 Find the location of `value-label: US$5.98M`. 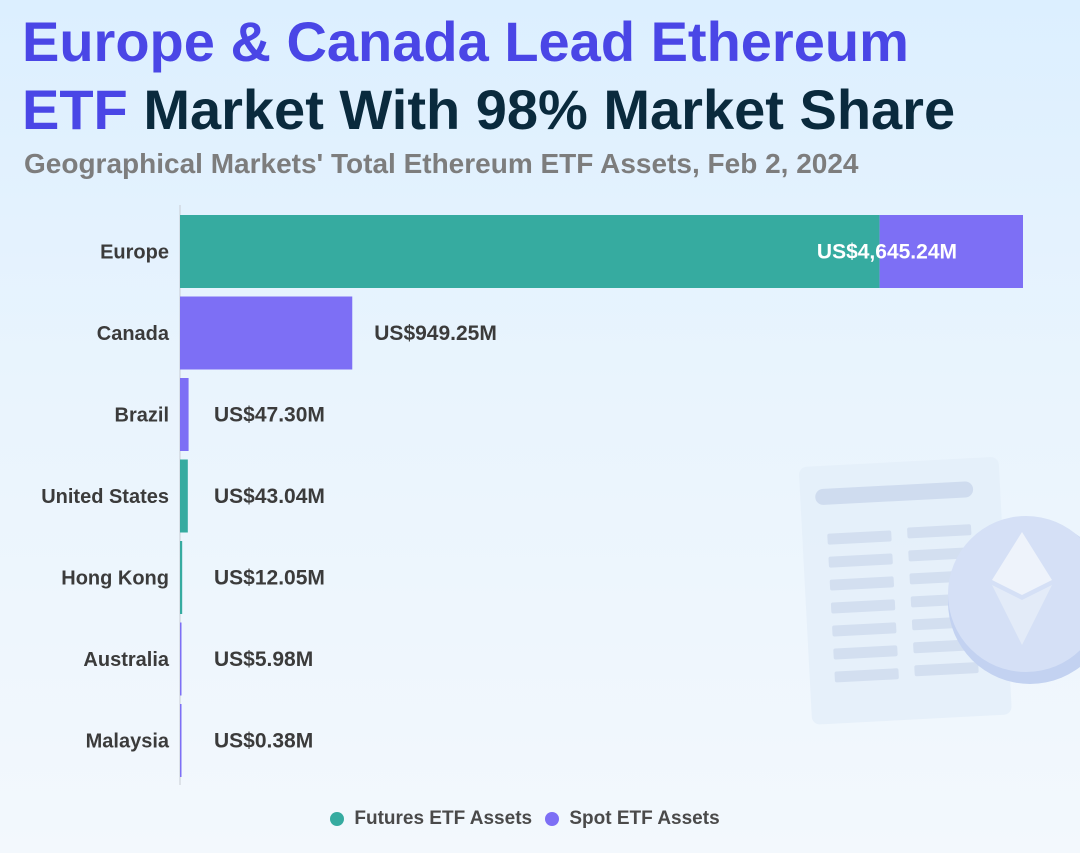

value-label: US$5.98M is located at coordinates (263, 659).